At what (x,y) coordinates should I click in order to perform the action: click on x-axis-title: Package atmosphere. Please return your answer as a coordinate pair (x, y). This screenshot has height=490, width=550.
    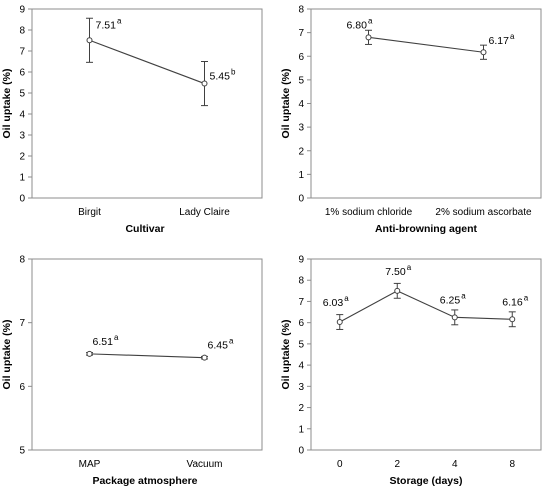
    Looking at the image, I should click on (144, 481).